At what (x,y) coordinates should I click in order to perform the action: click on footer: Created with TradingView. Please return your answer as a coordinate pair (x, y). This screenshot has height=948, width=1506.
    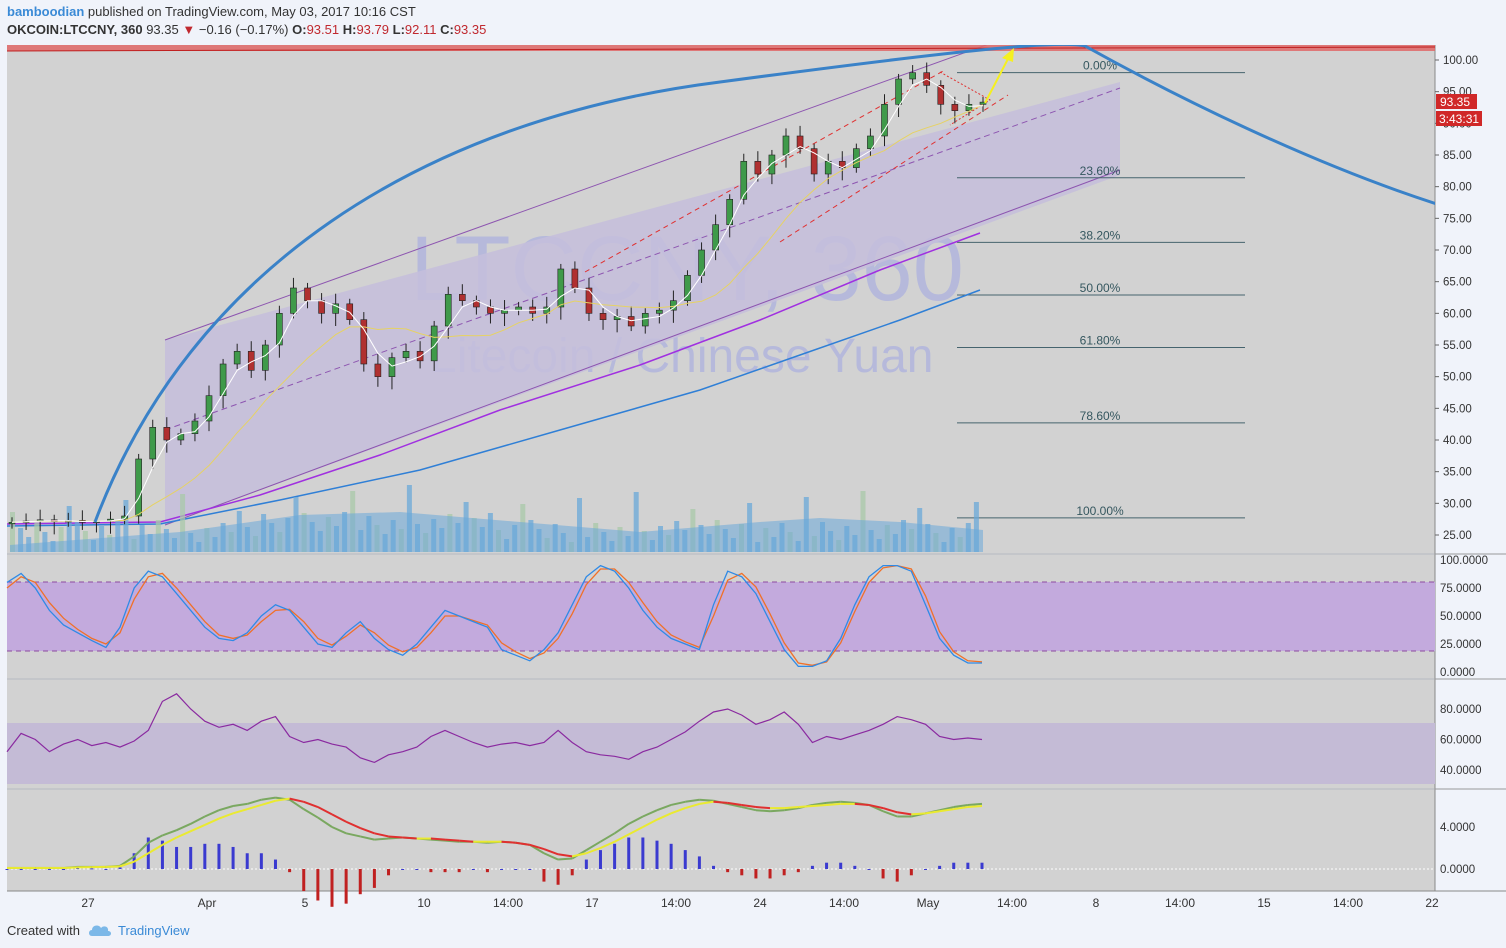
    Looking at the image, I should click on (753, 930).